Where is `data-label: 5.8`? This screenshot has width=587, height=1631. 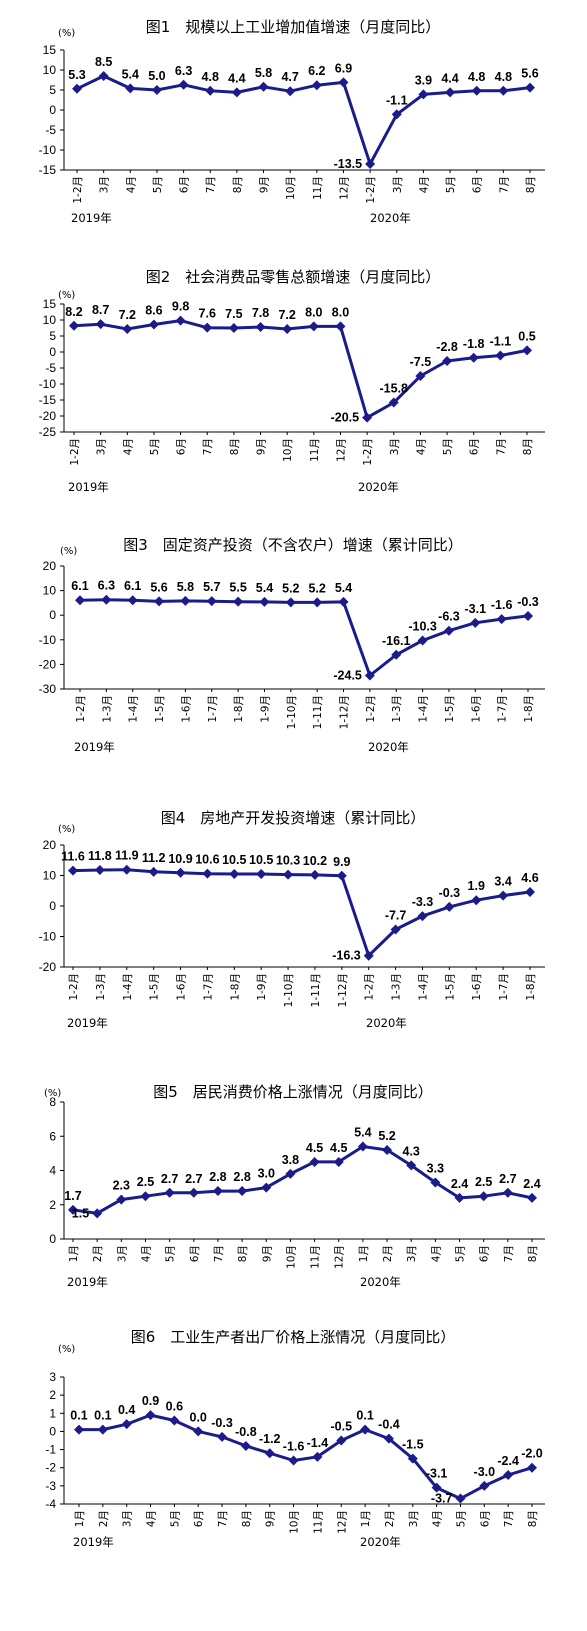 data-label: 5.8 is located at coordinates (185, 587).